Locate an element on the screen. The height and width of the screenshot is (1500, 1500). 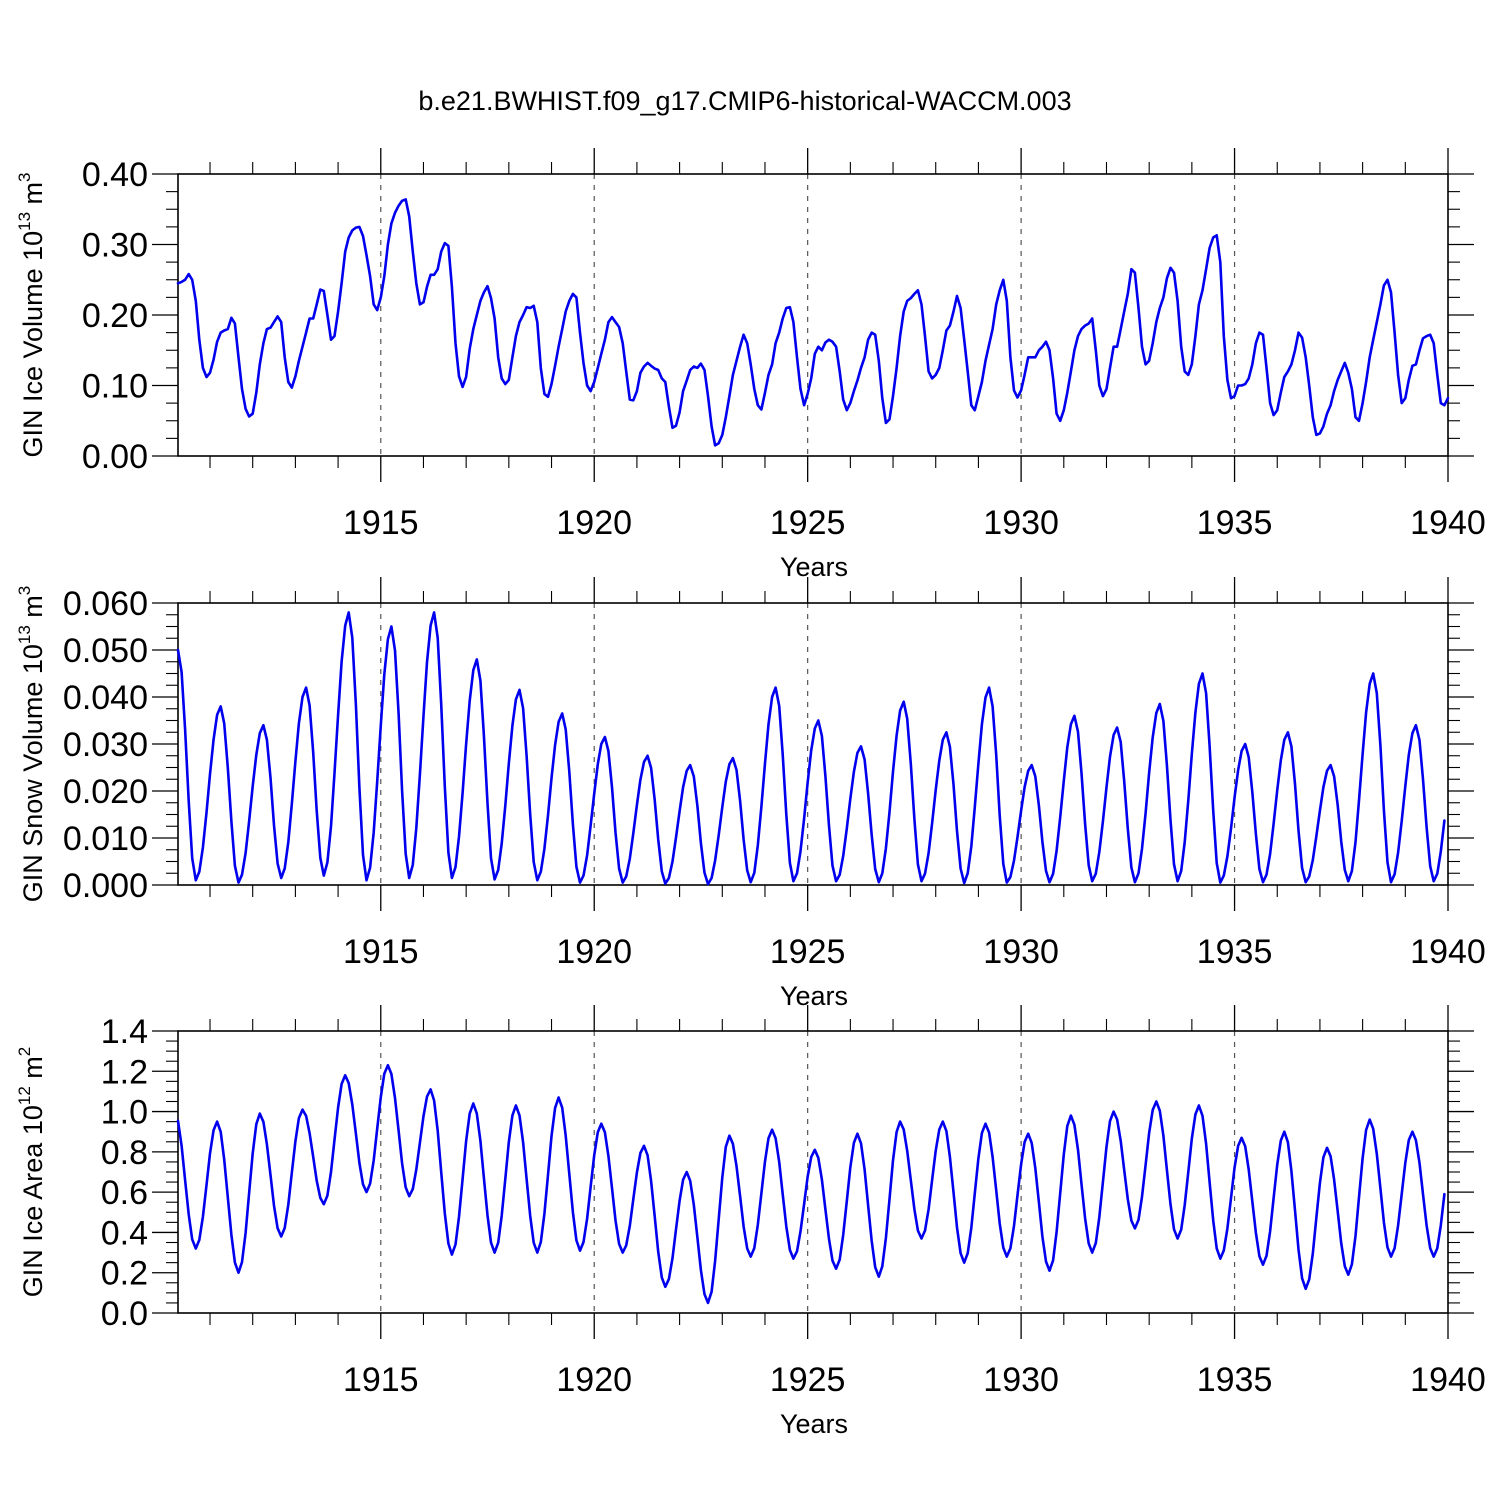
y-tick-label: 0.040 is located at coordinates (105, 698).